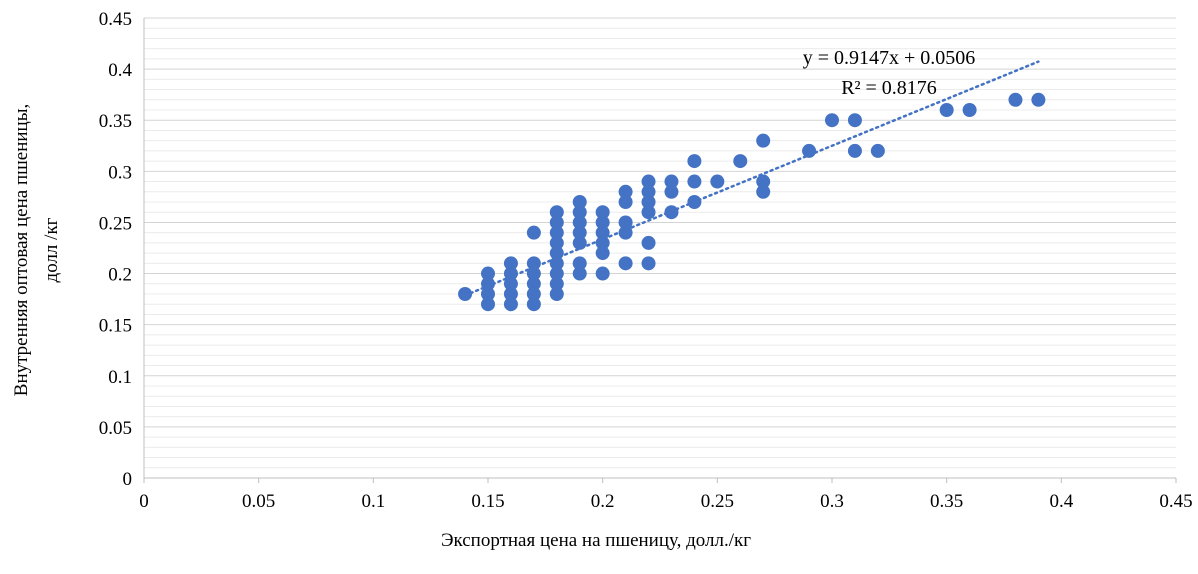 Image resolution: width=1198 pixels, height=574 pixels. What do you see at coordinates (373, 501) in the screenshot?
I see `x-tick-label: 0.1` at bounding box center [373, 501].